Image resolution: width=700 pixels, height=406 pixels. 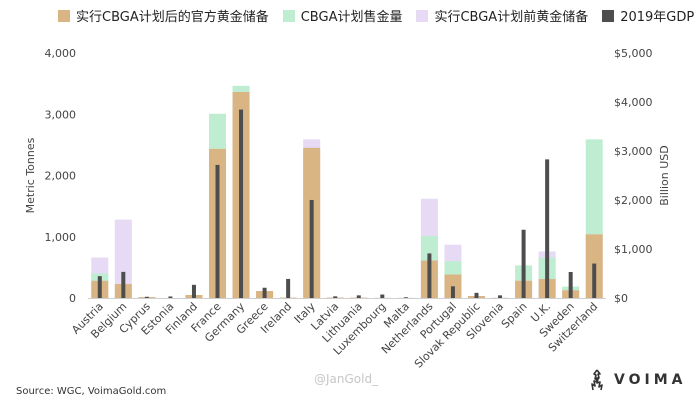 What do you see at coordinates (633, 200) in the screenshot?
I see `y2-tick-label: $2,000` at bounding box center [633, 200].